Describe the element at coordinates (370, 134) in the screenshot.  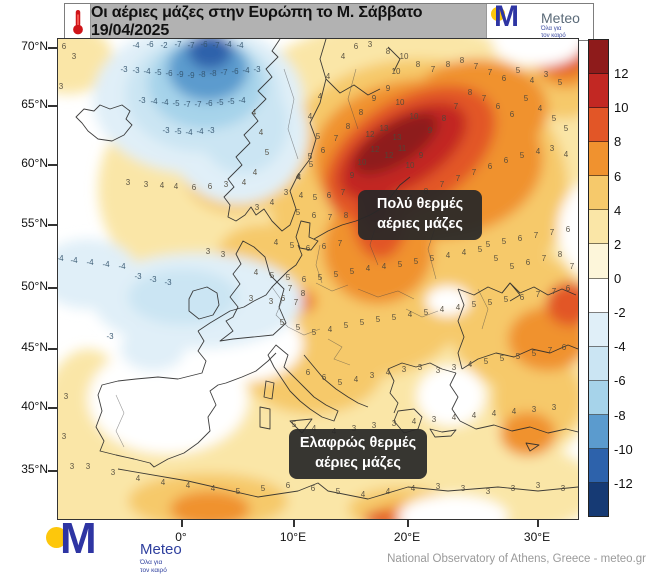
I see `anomaly-value: 12` at that location.